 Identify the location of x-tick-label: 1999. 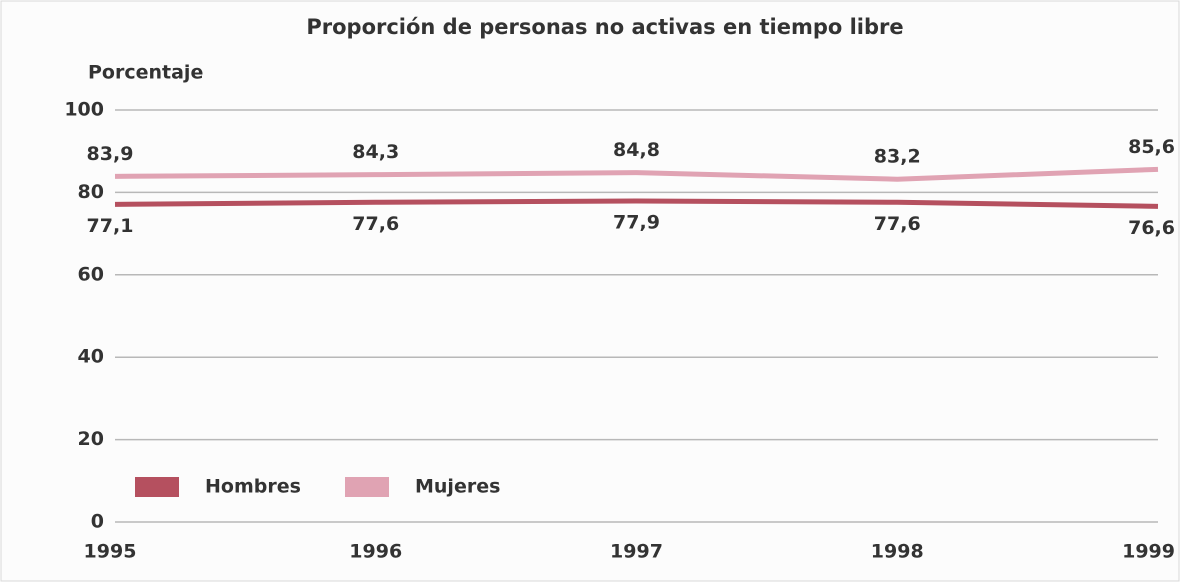
(1148, 552).